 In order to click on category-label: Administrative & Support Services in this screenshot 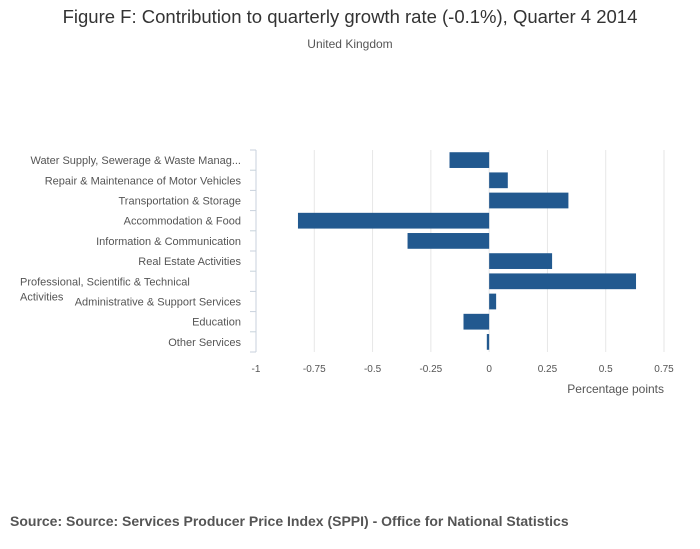, I will do `click(158, 303)`.